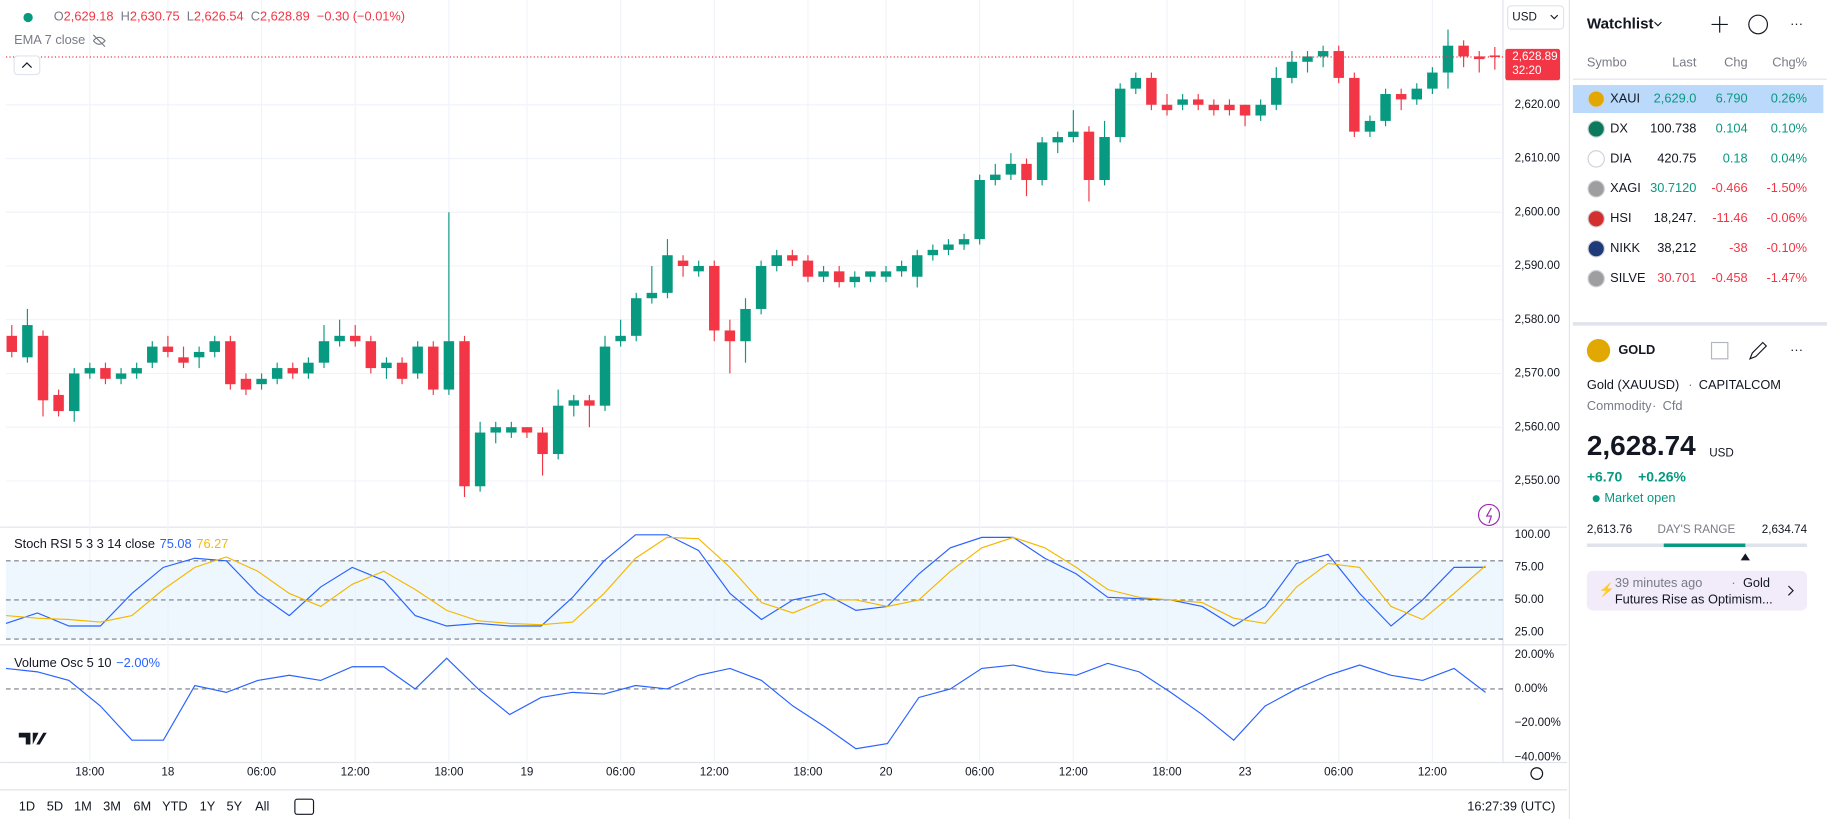  What do you see at coordinates (1673, 187) in the screenshot?
I see `row-last: 30.7120` at bounding box center [1673, 187].